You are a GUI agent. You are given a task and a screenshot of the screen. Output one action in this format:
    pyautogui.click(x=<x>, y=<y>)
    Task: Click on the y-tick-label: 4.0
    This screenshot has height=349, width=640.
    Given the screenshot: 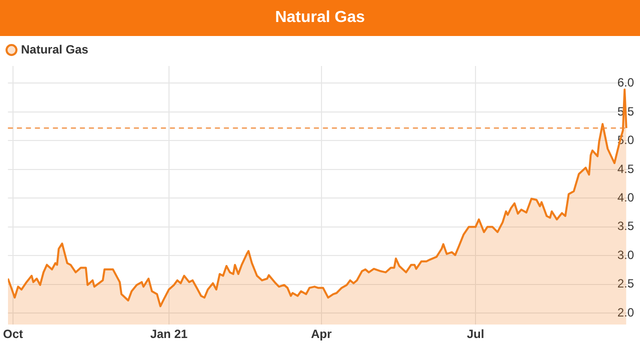 What is the action you would take?
    pyautogui.click(x=625, y=197)
    